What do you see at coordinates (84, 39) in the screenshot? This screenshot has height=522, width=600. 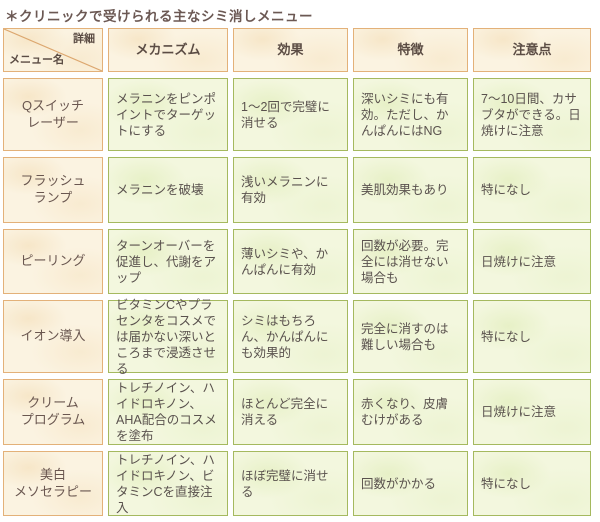 I see `corner-label-detail: 詳細` at bounding box center [84, 39].